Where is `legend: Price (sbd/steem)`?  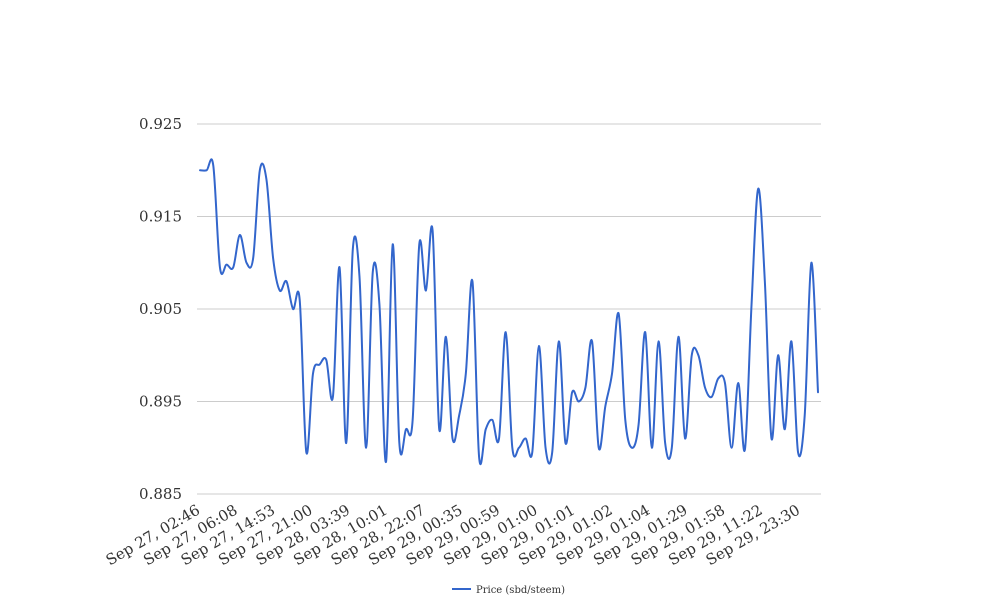
legend: Price (sbd/steem) is located at coordinates (508, 590).